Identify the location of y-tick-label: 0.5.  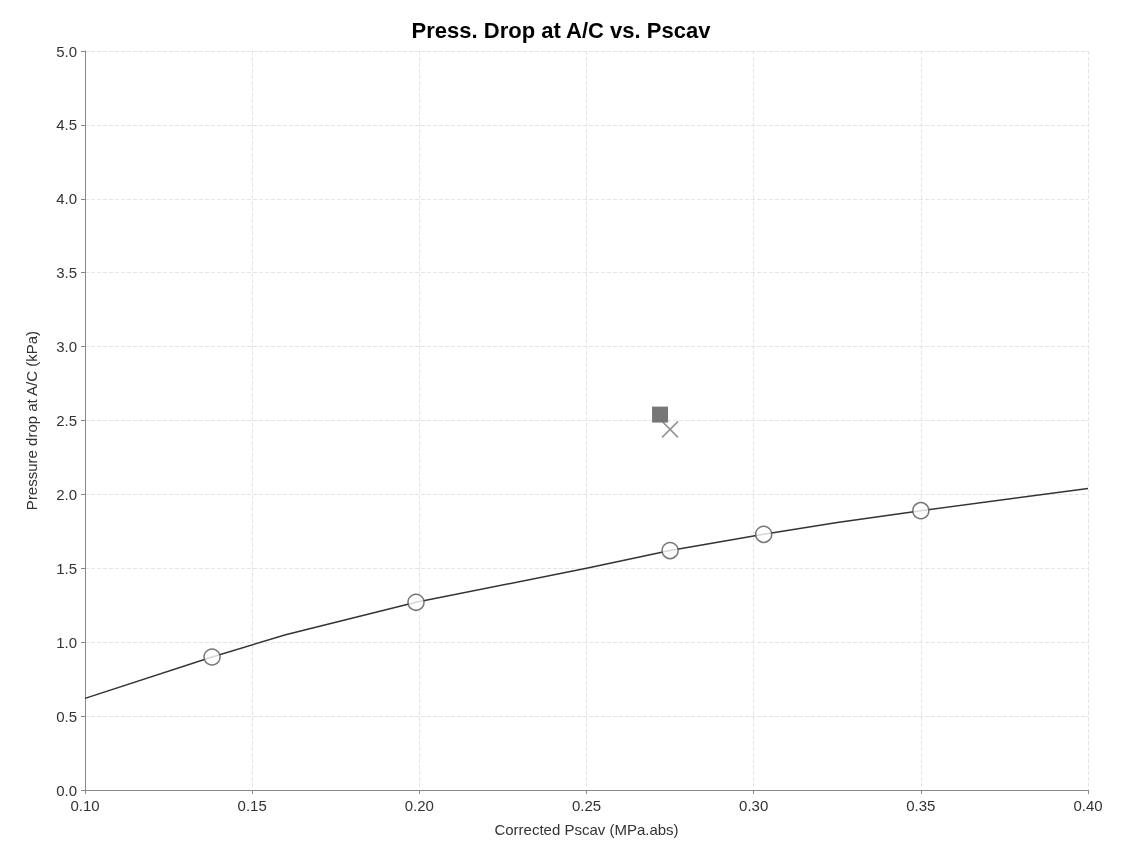
(66, 716).